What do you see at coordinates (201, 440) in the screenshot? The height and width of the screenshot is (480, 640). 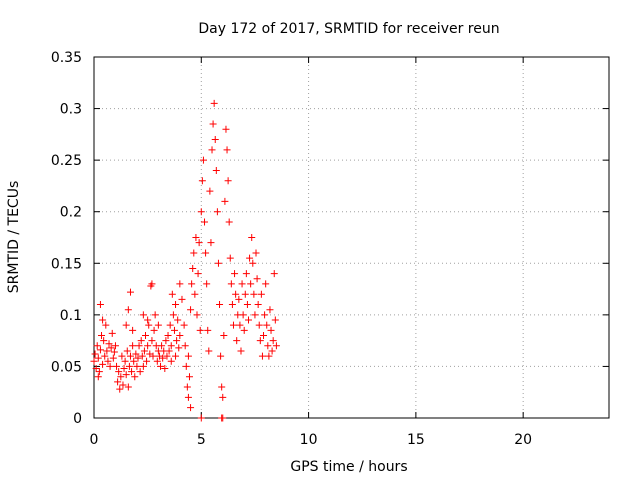 I see `x-tick-label: 5` at bounding box center [201, 440].